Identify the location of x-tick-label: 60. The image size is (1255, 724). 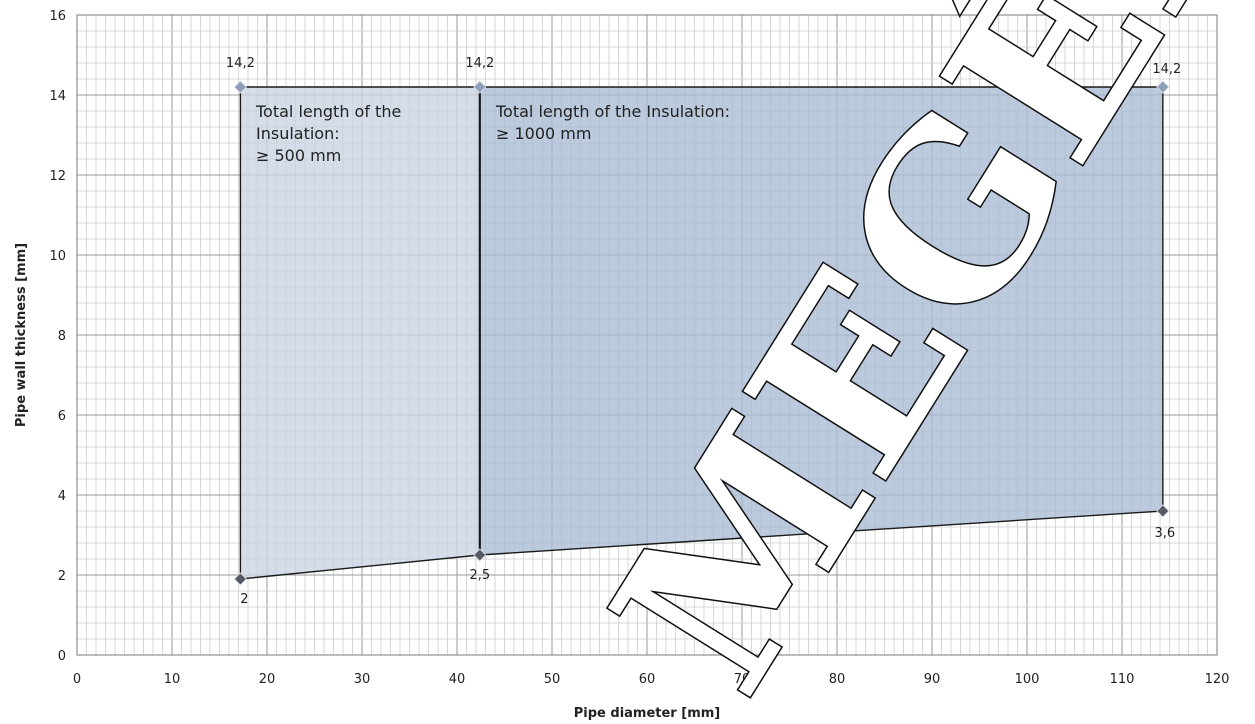
(647, 679).